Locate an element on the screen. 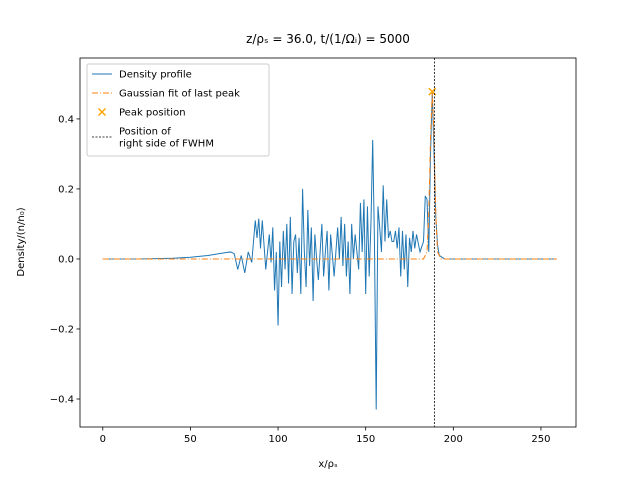  x-tick-label: 150 is located at coordinates (365, 439).